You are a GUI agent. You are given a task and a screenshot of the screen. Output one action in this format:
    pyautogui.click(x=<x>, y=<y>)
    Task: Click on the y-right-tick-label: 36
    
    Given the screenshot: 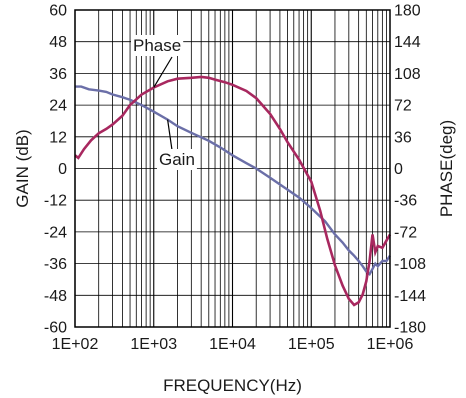 What is the action you would take?
    pyautogui.click(x=403, y=137)
    